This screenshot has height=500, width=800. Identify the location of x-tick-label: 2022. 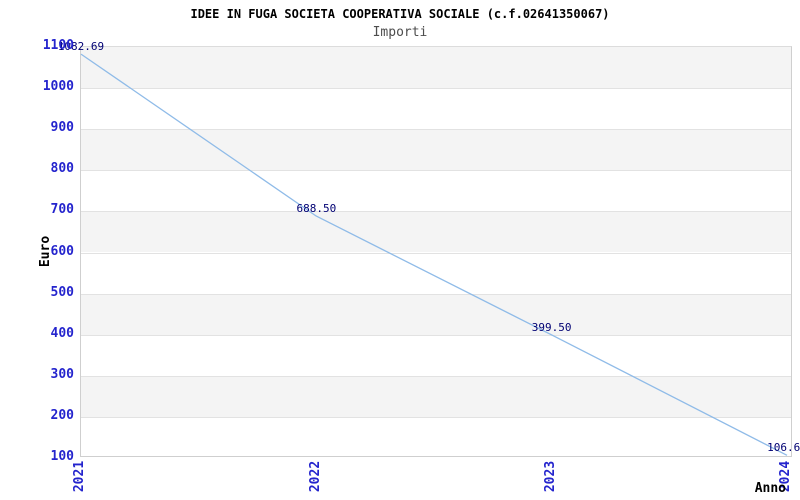
(315, 476).